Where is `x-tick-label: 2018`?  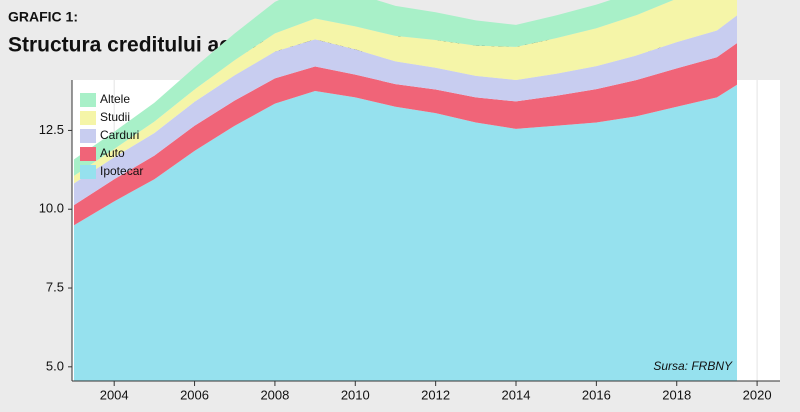
x-tick-label: 2018 is located at coordinates (676, 394).